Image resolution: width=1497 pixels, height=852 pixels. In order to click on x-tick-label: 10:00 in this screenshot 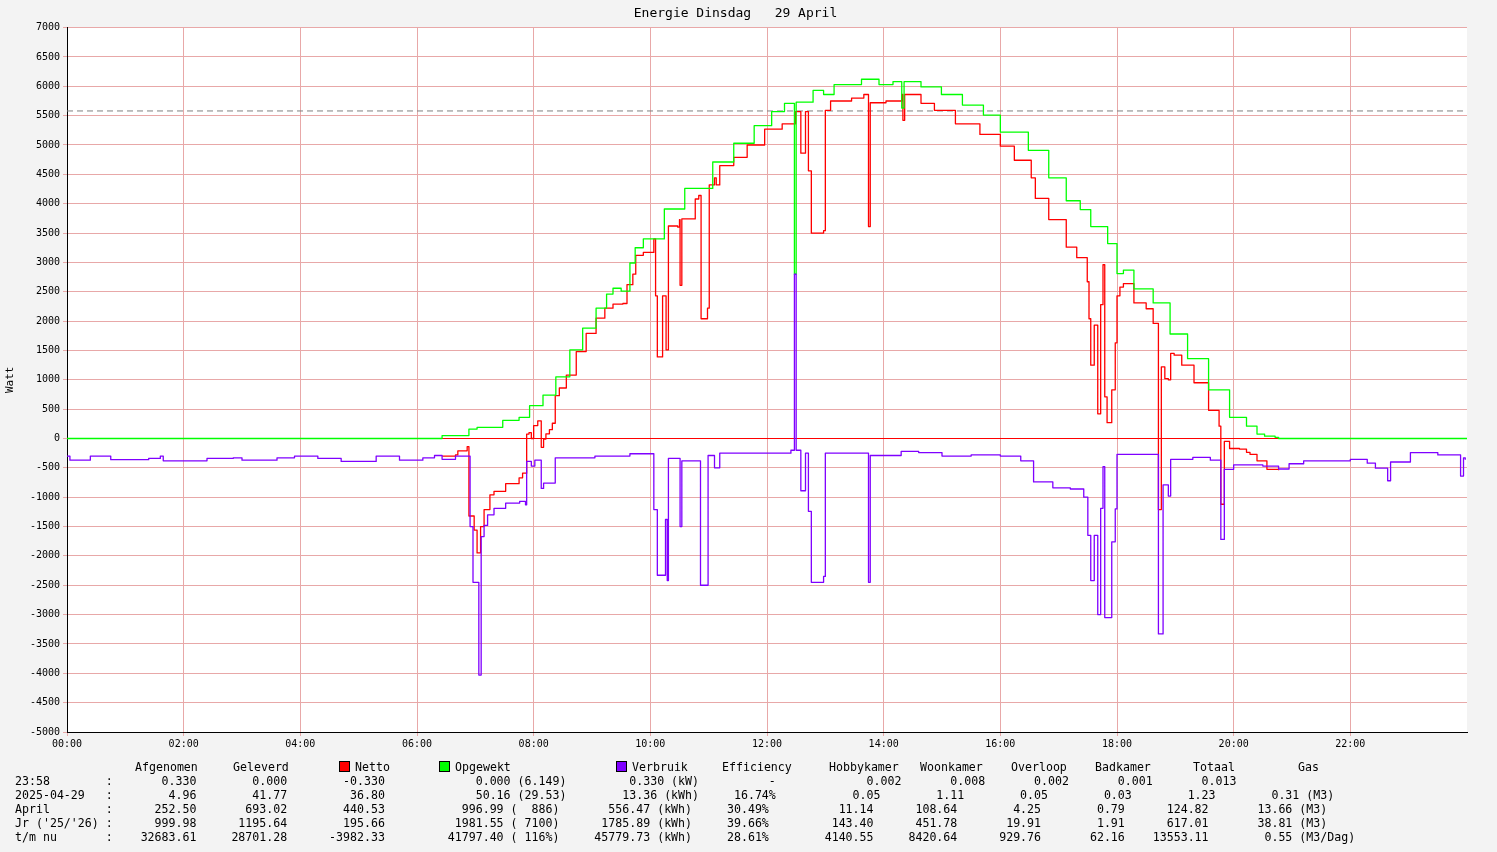, I will do `click(650, 743)`.